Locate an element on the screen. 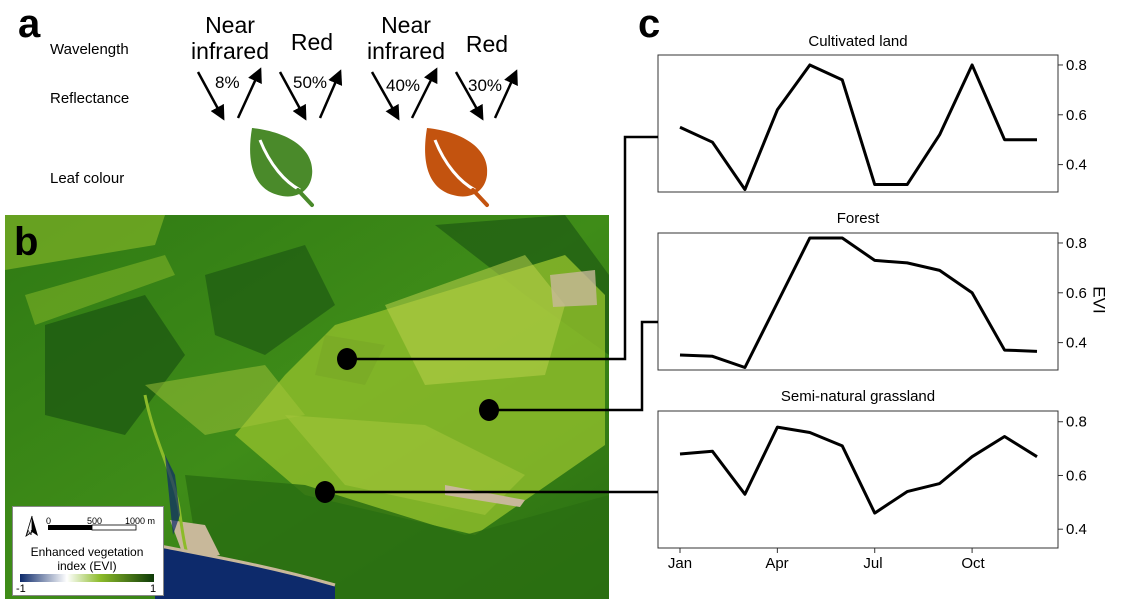 This screenshot has height=605, width=1134. leaf-colour-label: Leaf colour is located at coordinates (87, 178).